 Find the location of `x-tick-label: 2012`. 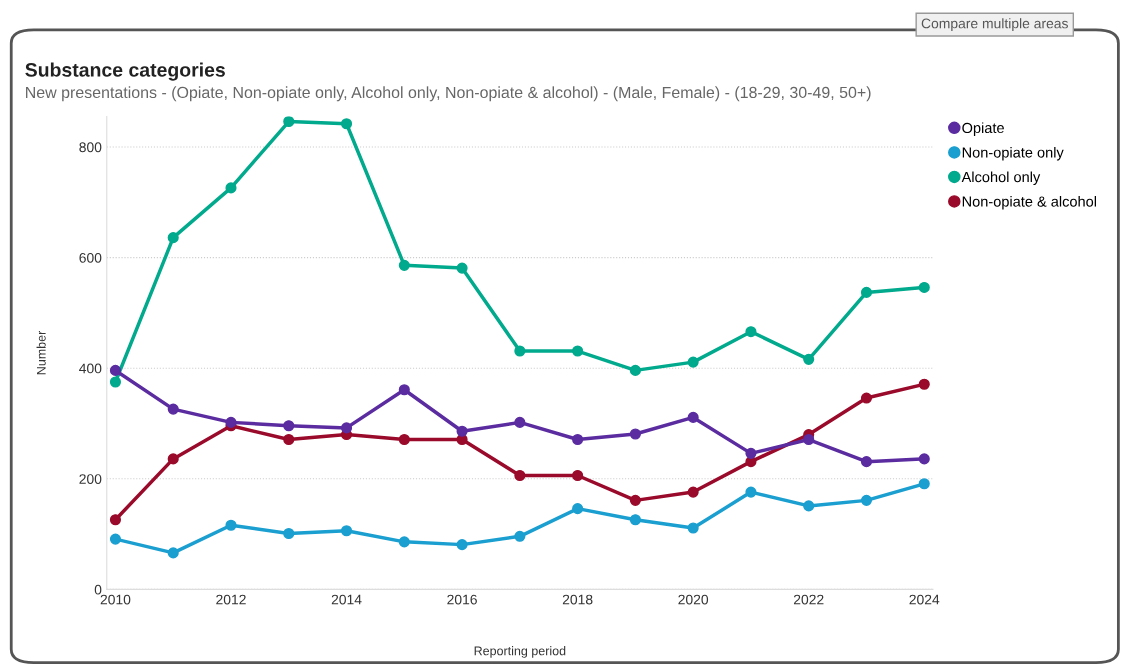

x-tick-label: 2012 is located at coordinates (231, 599).